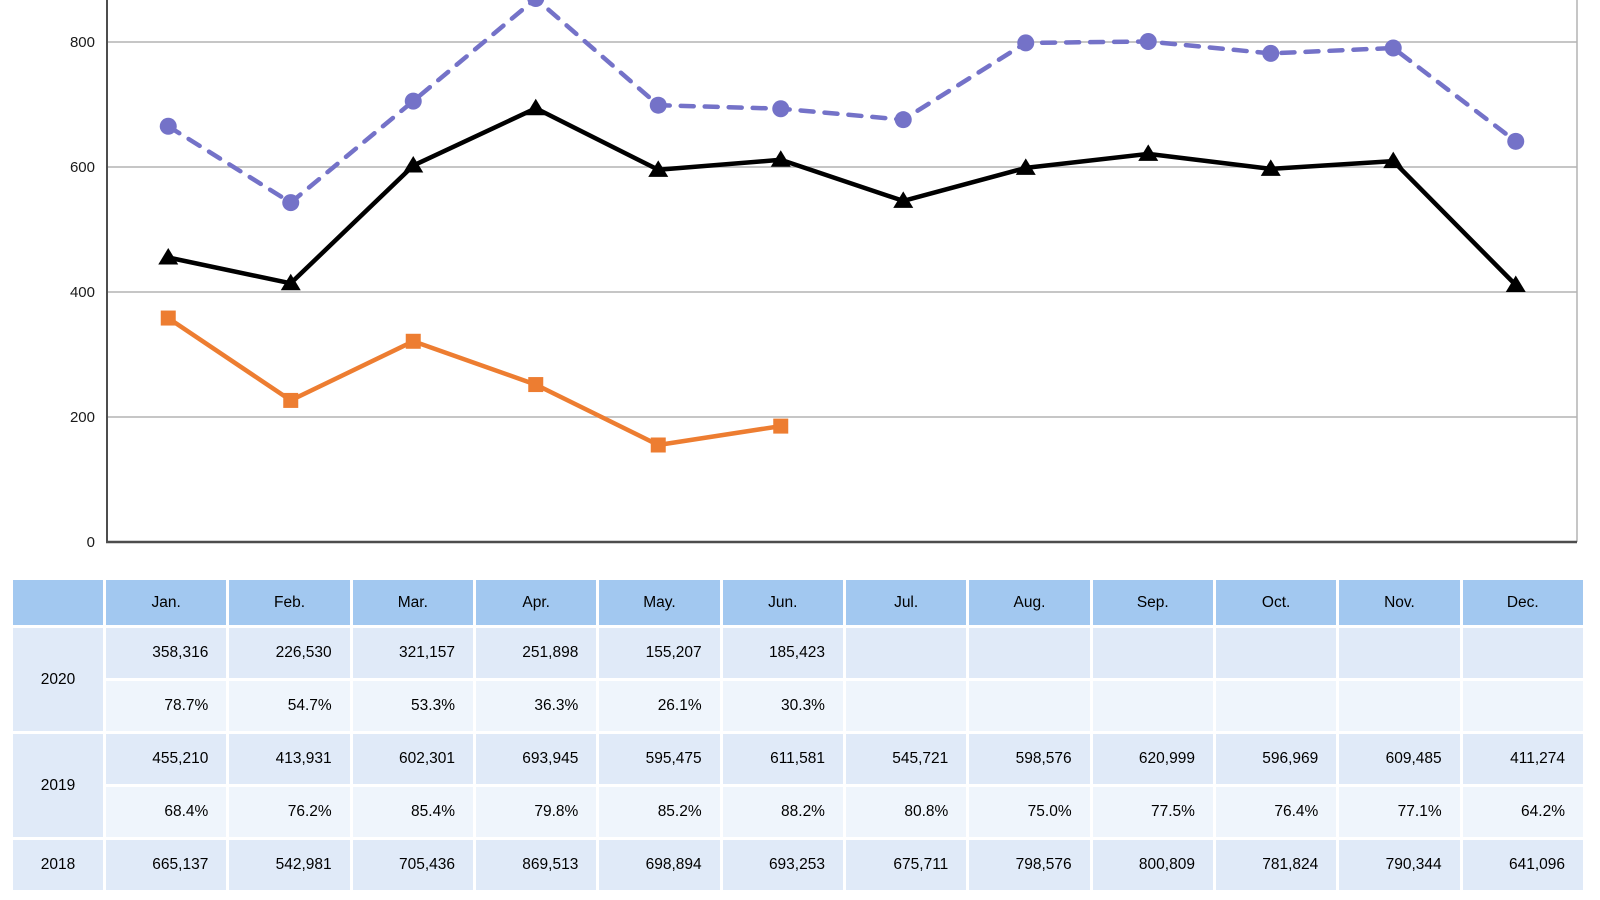  I want to click on value-cell: 800,809, so click(1152, 865).